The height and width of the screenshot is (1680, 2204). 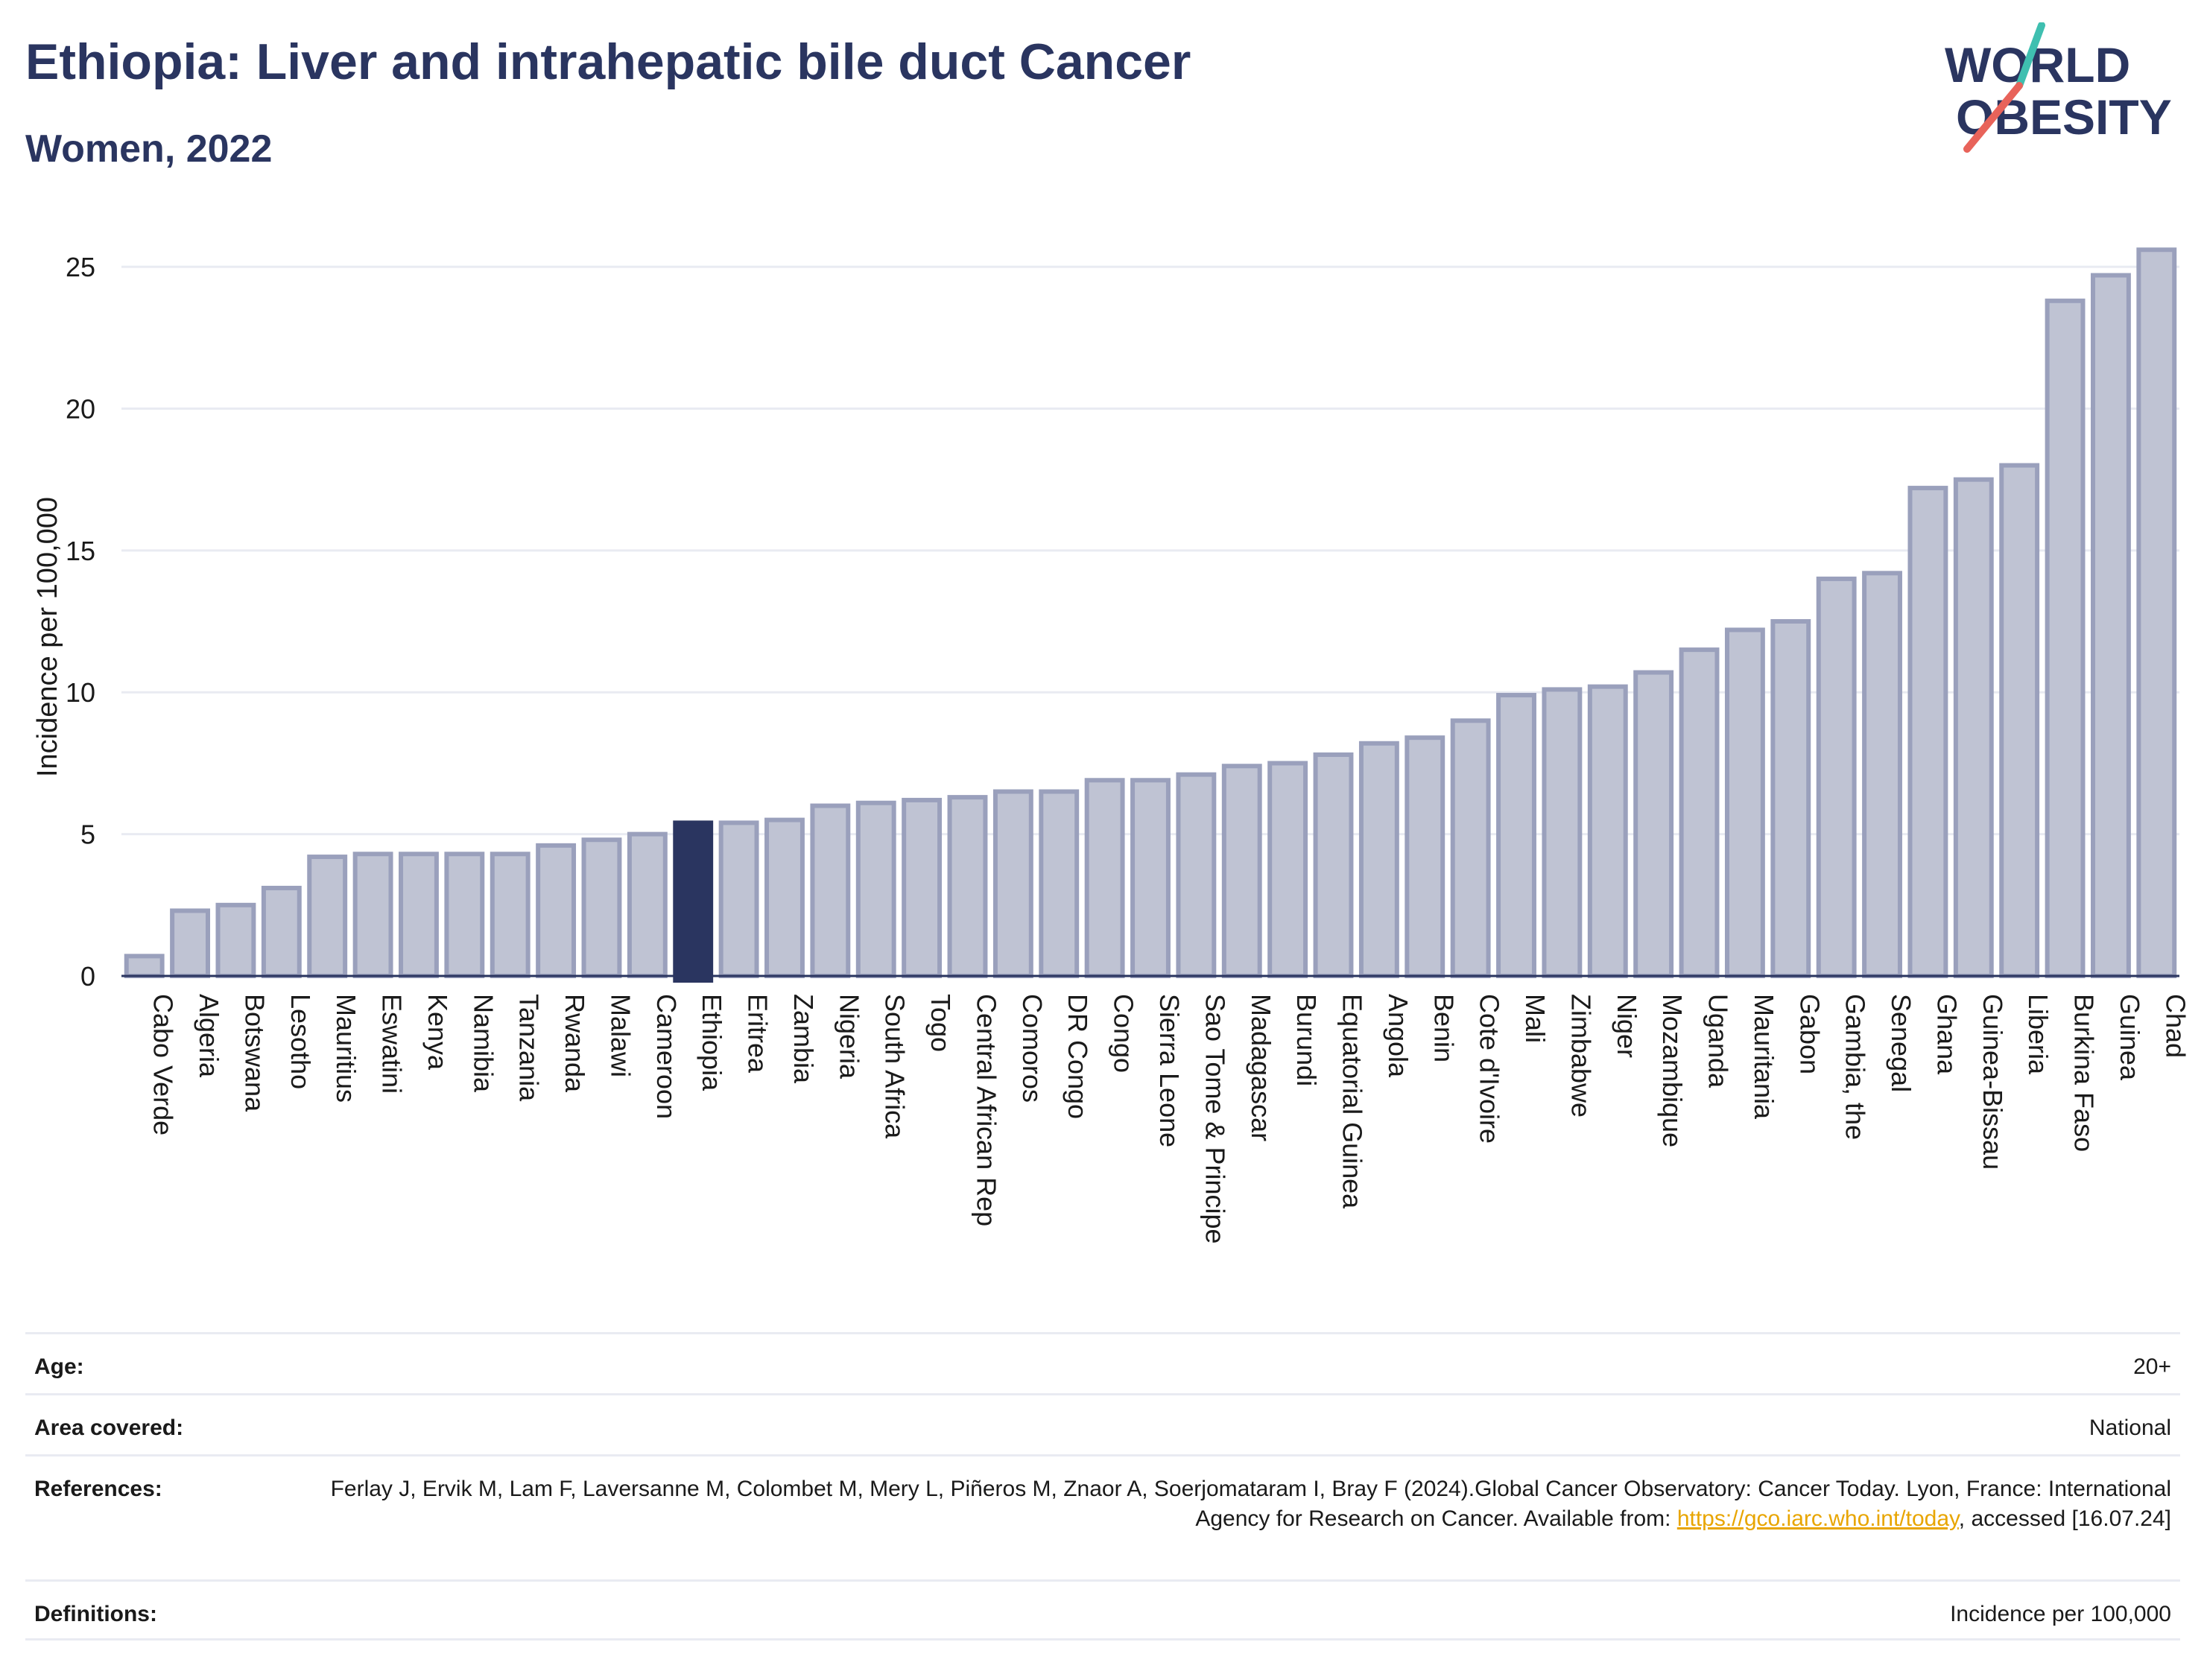 I want to click on y-axis-label: Incidence per 100,000, so click(x=47, y=637).